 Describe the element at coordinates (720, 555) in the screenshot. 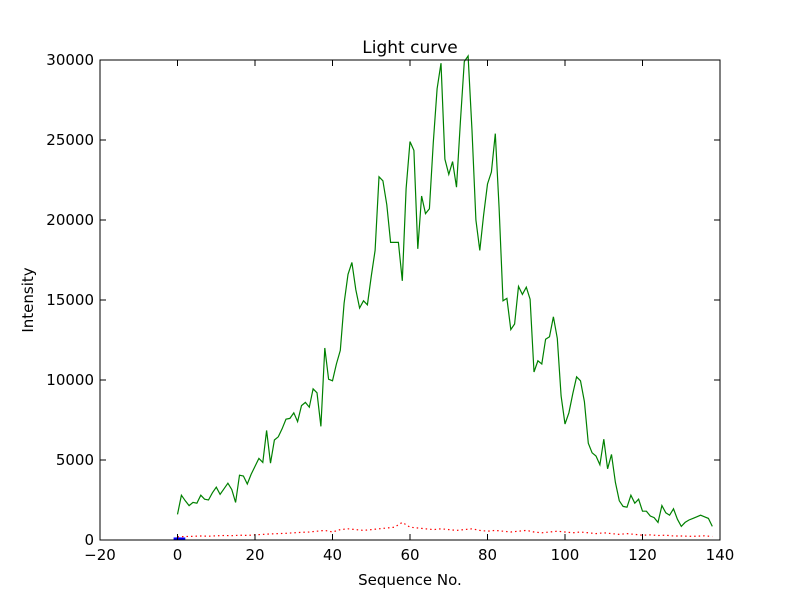

I see `x-tick-label: 140` at that location.